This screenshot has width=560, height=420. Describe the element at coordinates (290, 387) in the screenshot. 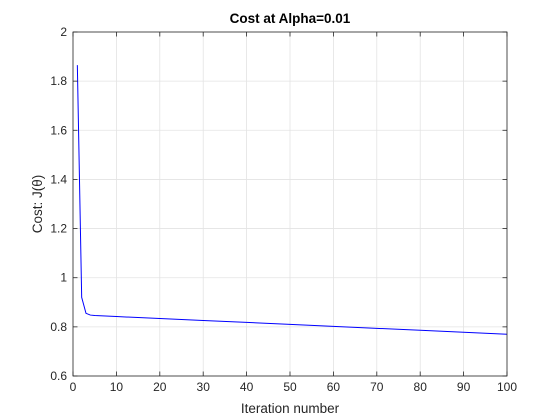

I see `x-tick-label: 50` at that location.